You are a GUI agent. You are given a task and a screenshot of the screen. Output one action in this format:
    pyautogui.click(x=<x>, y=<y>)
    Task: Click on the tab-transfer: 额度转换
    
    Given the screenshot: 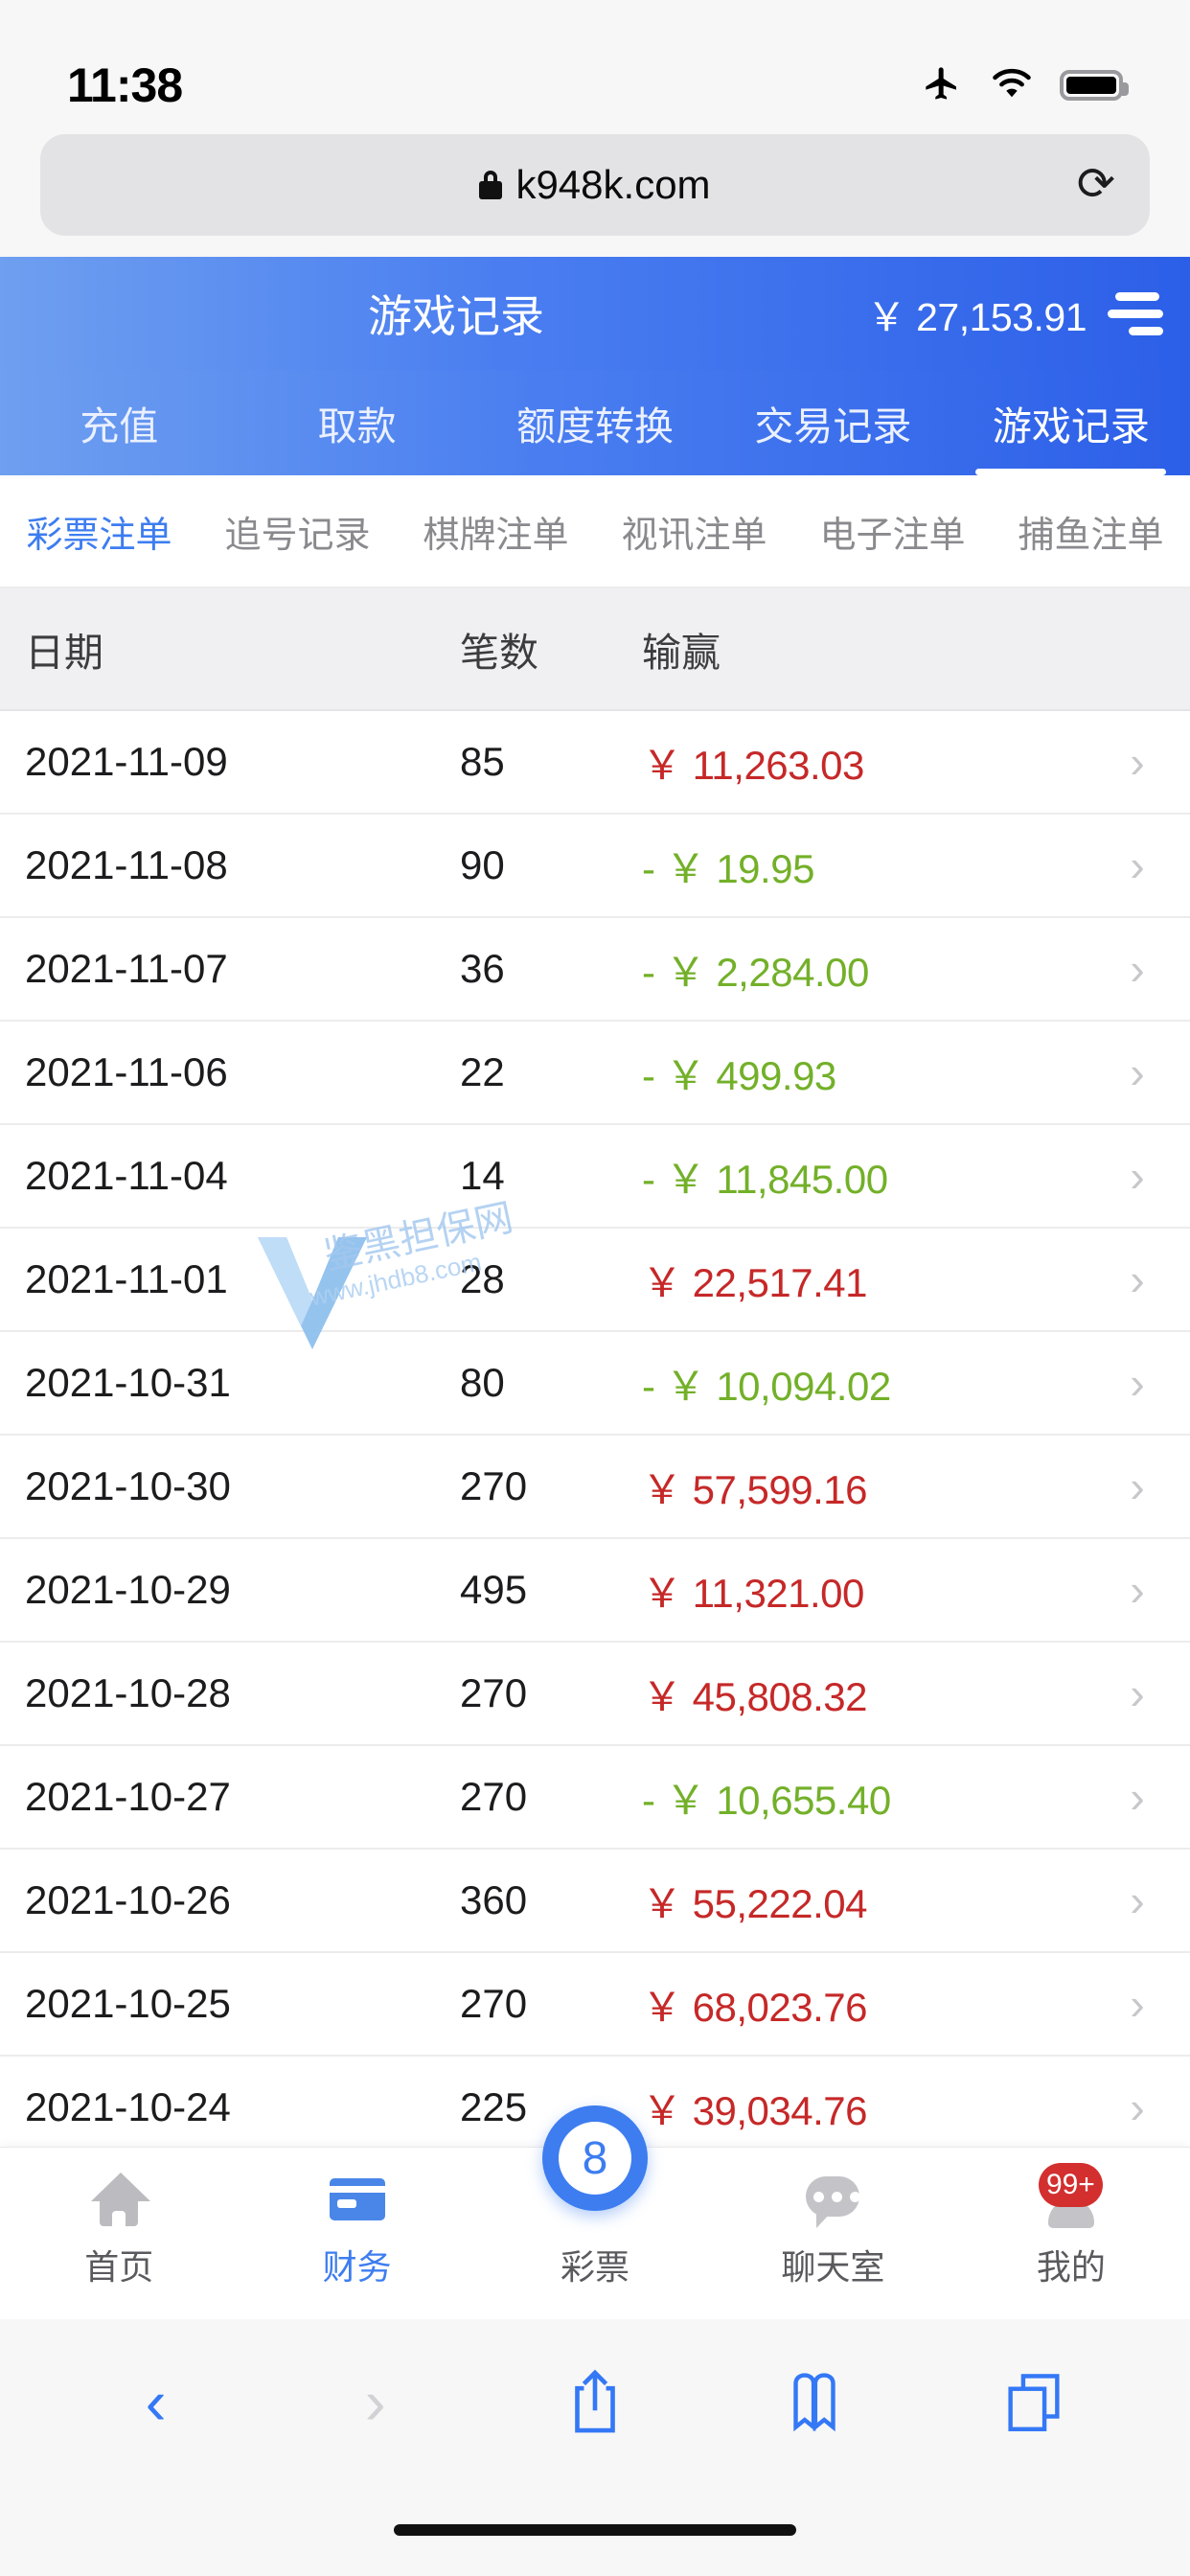 What is the action you would take?
    pyautogui.click(x=595, y=426)
    